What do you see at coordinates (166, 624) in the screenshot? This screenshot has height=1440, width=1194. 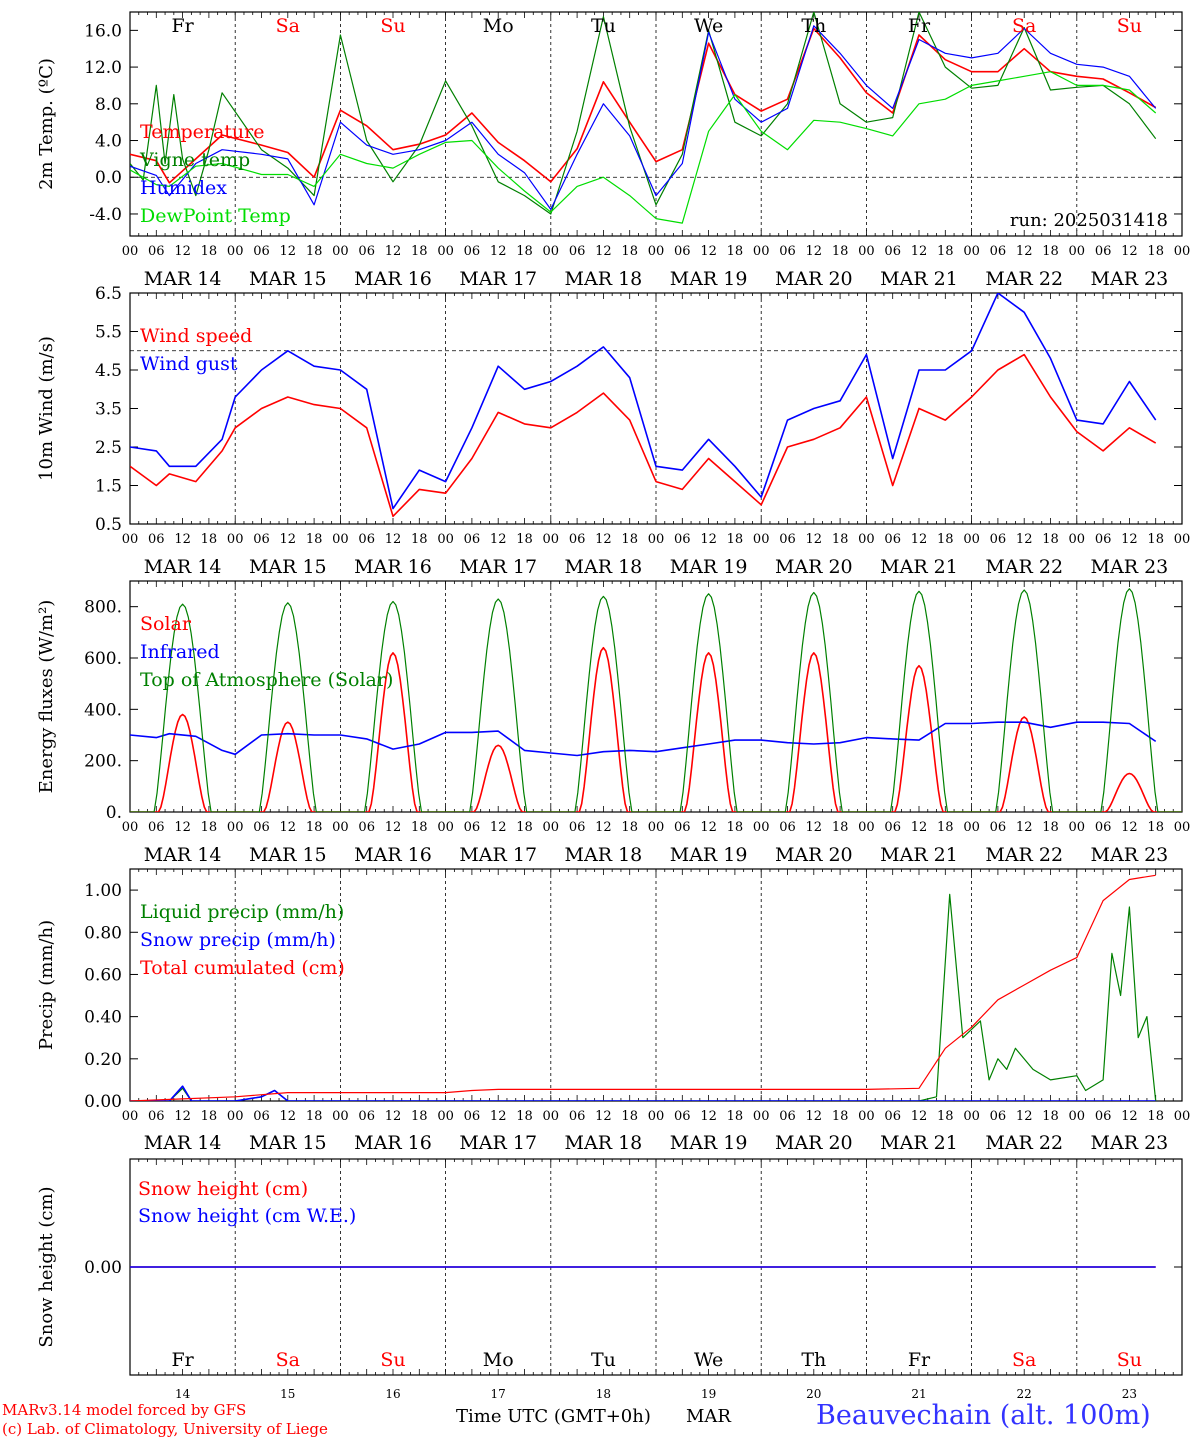 I see `legend-entry: Solar` at bounding box center [166, 624].